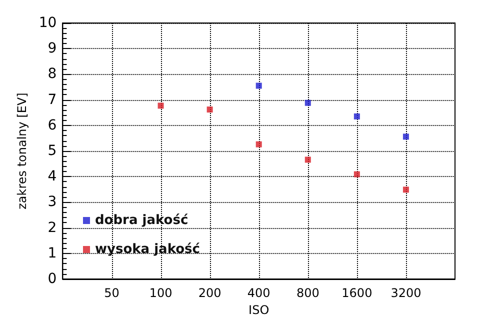 The width and height of the screenshot is (494, 331). What do you see at coordinates (52, 151) in the screenshot?
I see `y-tick-label: 5` at bounding box center [52, 151].